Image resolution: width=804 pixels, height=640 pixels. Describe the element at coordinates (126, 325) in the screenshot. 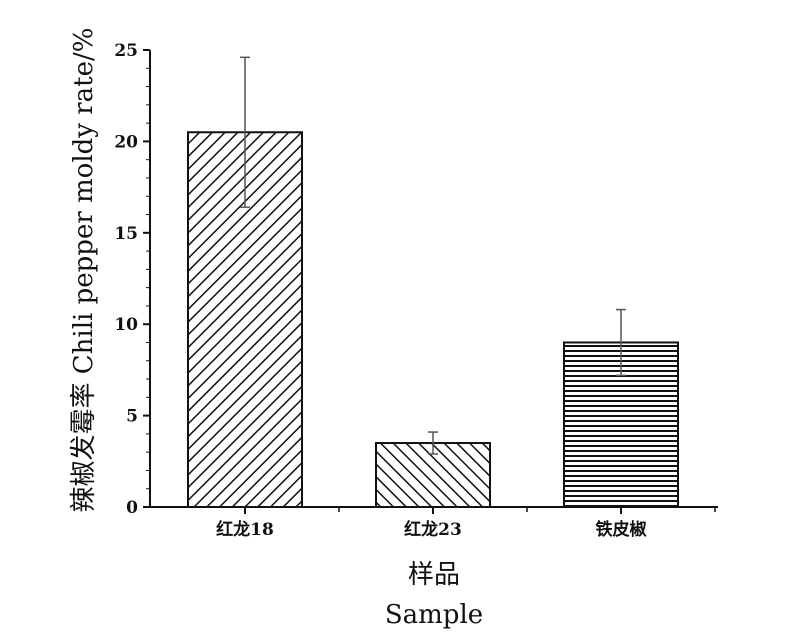

I see `y-tick-label-2: 10` at that location.